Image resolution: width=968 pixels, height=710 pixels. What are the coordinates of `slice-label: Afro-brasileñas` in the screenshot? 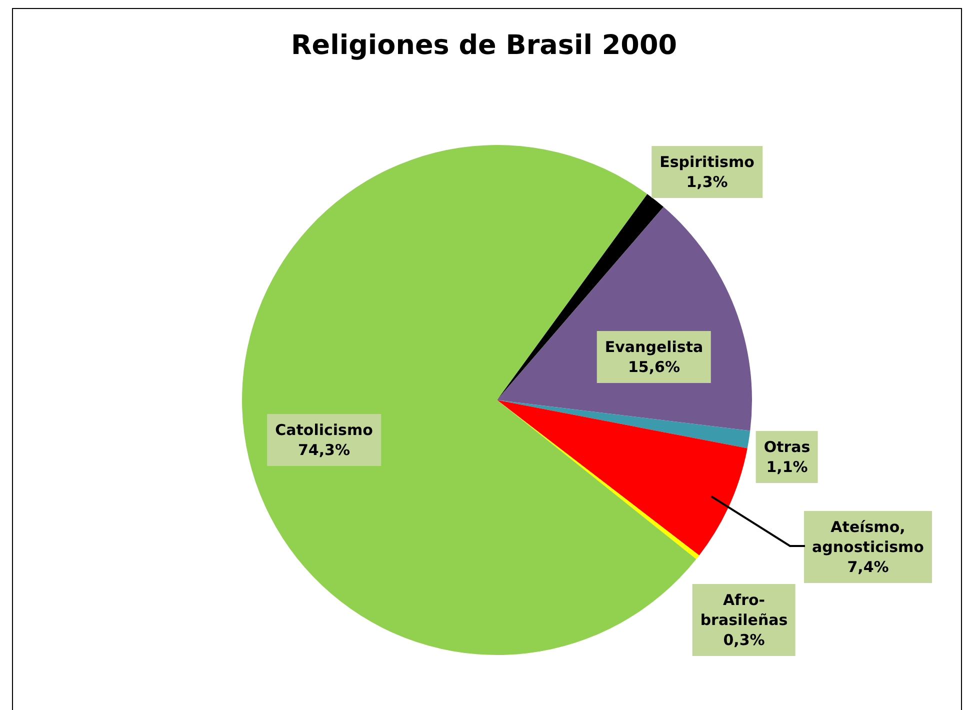 It's located at (744, 610).